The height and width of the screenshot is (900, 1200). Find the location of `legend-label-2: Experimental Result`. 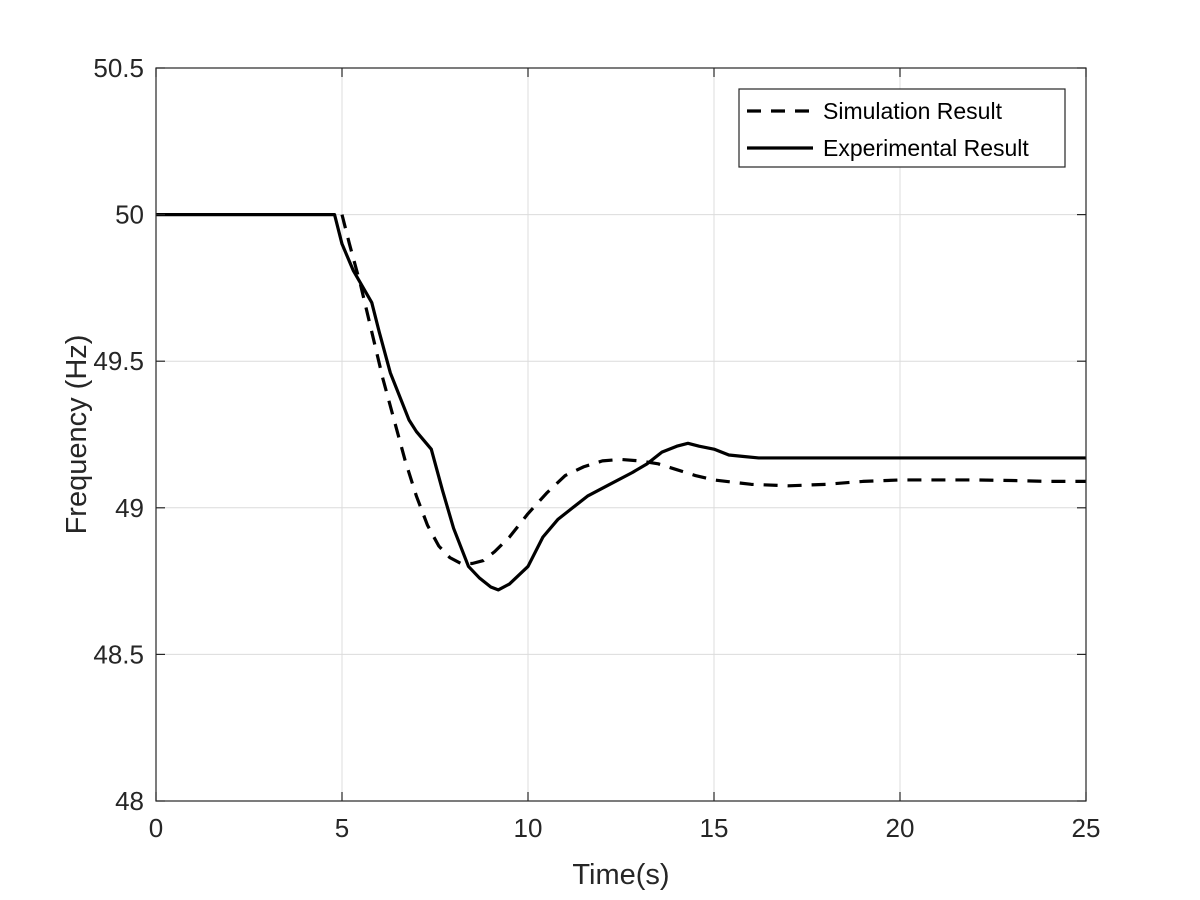

legend-label-2: Experimental Result is located at coordinates (926, 148).